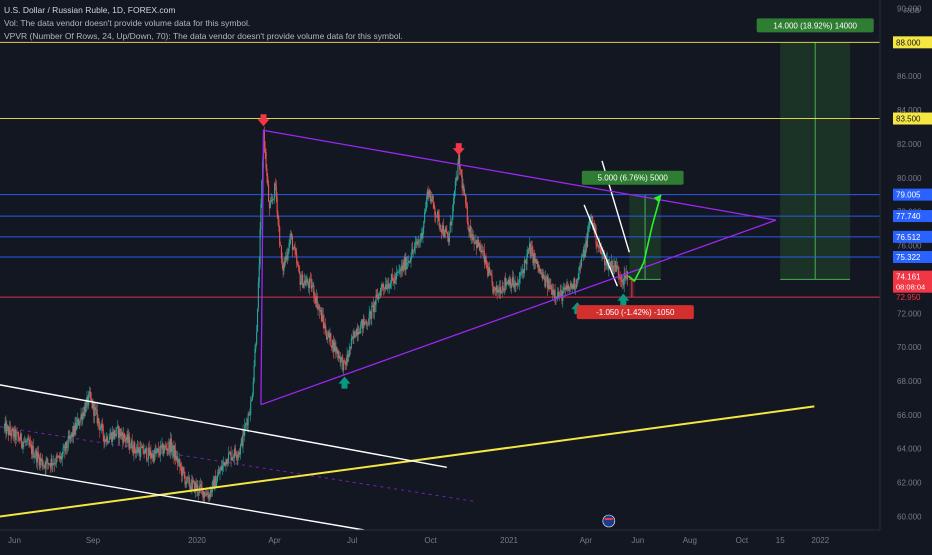  I want to click on x-tick-label-0: Jun, so click(14, 540).